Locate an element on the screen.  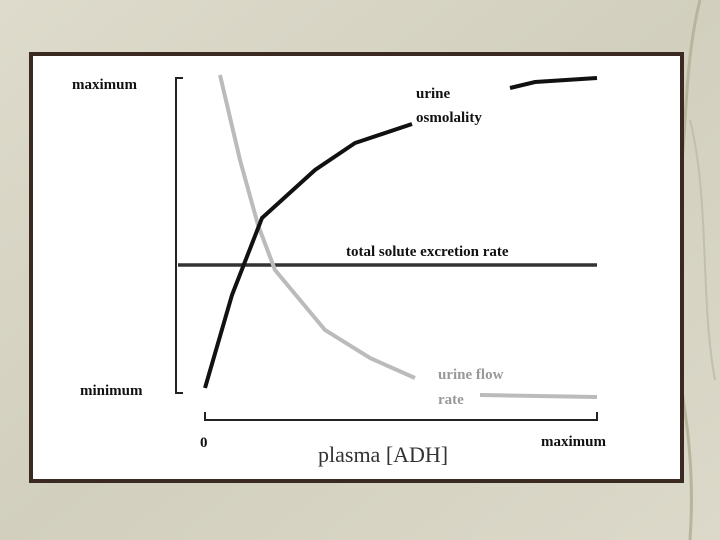
y-axis-bracket is located at coordinates (179, 235).